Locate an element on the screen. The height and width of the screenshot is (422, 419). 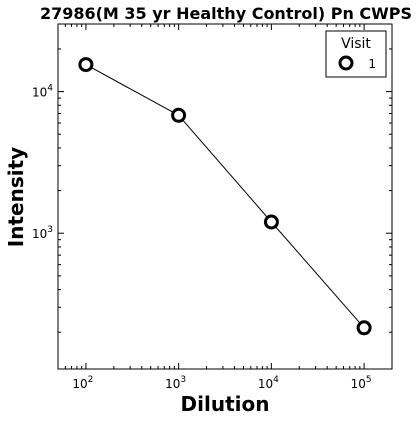
legend: Visit 1 is located at coordinates (356, 54).